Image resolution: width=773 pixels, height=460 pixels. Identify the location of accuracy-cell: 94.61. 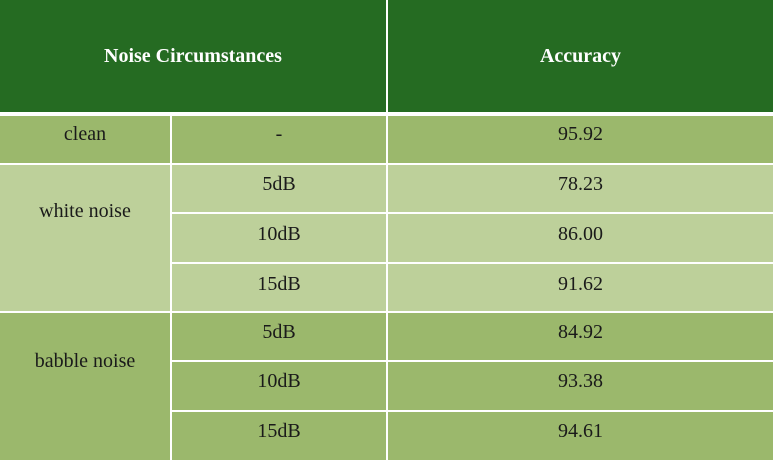
(580, 436).